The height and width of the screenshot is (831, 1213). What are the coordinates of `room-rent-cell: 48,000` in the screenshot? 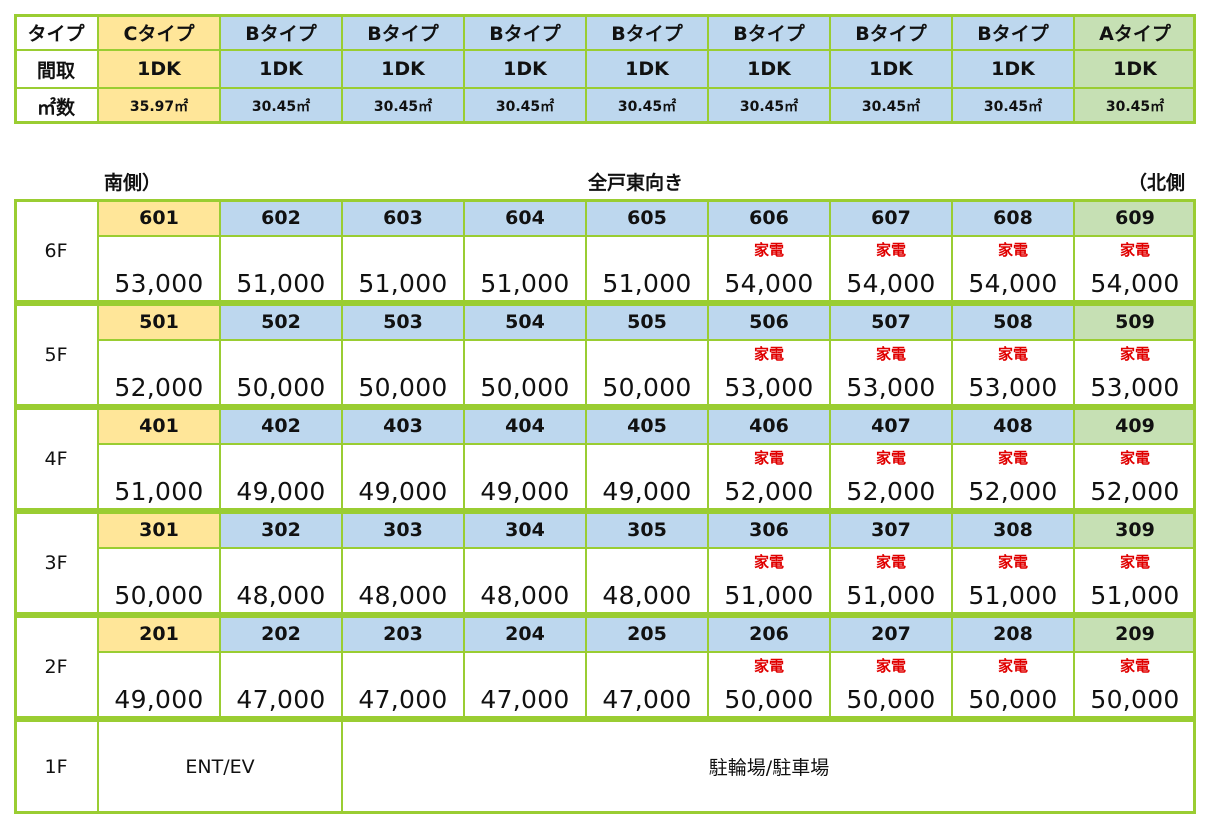 It's located at (525, 581).